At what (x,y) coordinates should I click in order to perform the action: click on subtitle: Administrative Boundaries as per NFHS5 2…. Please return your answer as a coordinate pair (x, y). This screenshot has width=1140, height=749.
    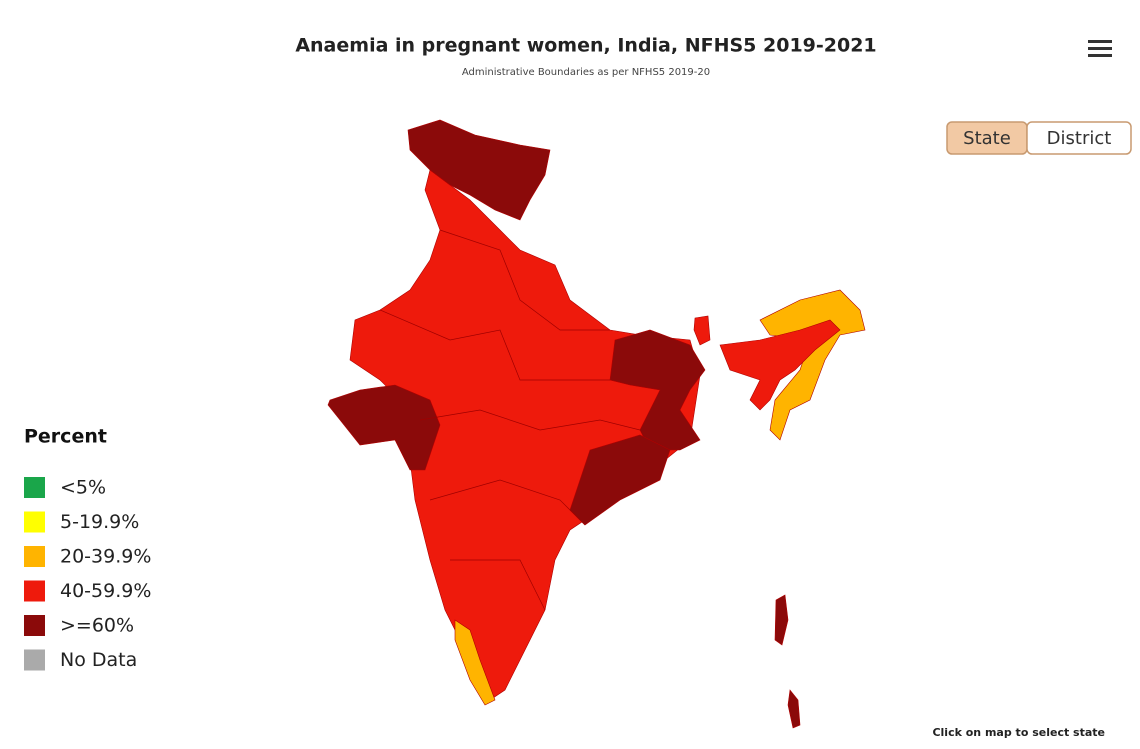
    Looking at the image, I should click on (586, 72).